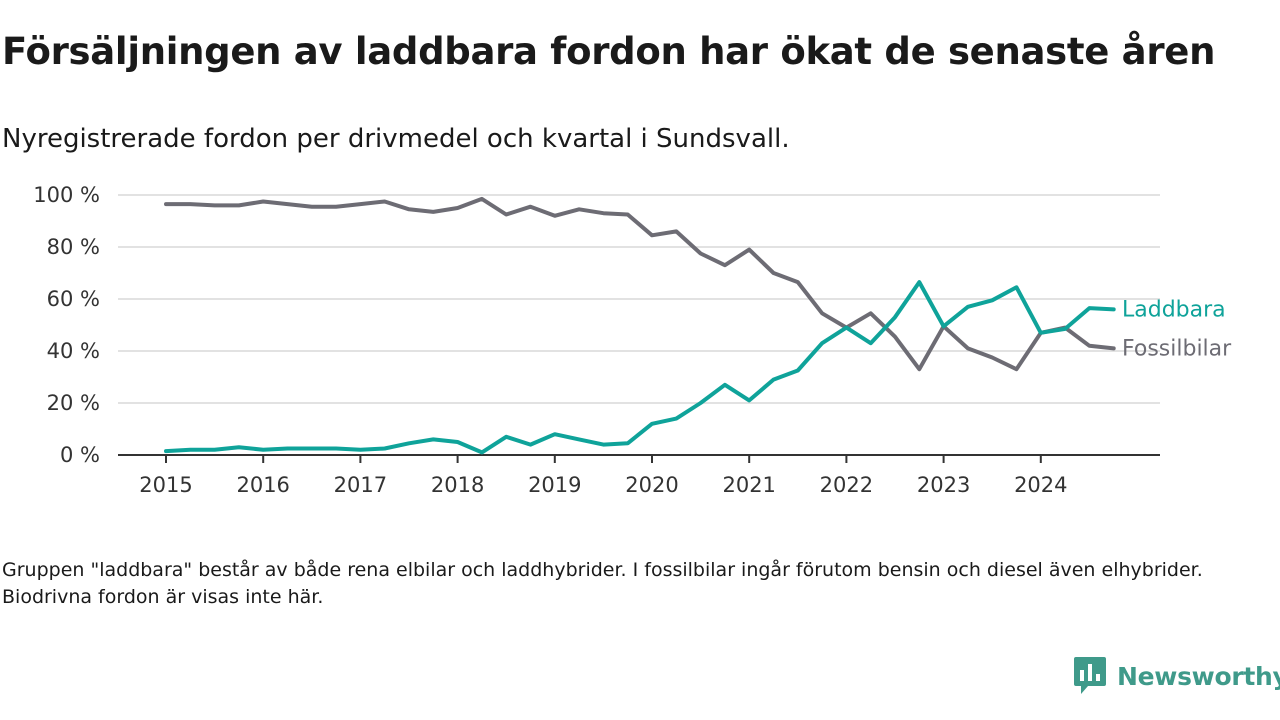 Image resolution: width=1280 pixels, height=720 pixels. I want to click on series-label-fossilbilar: Fossilbilar, so click(1177, 348).